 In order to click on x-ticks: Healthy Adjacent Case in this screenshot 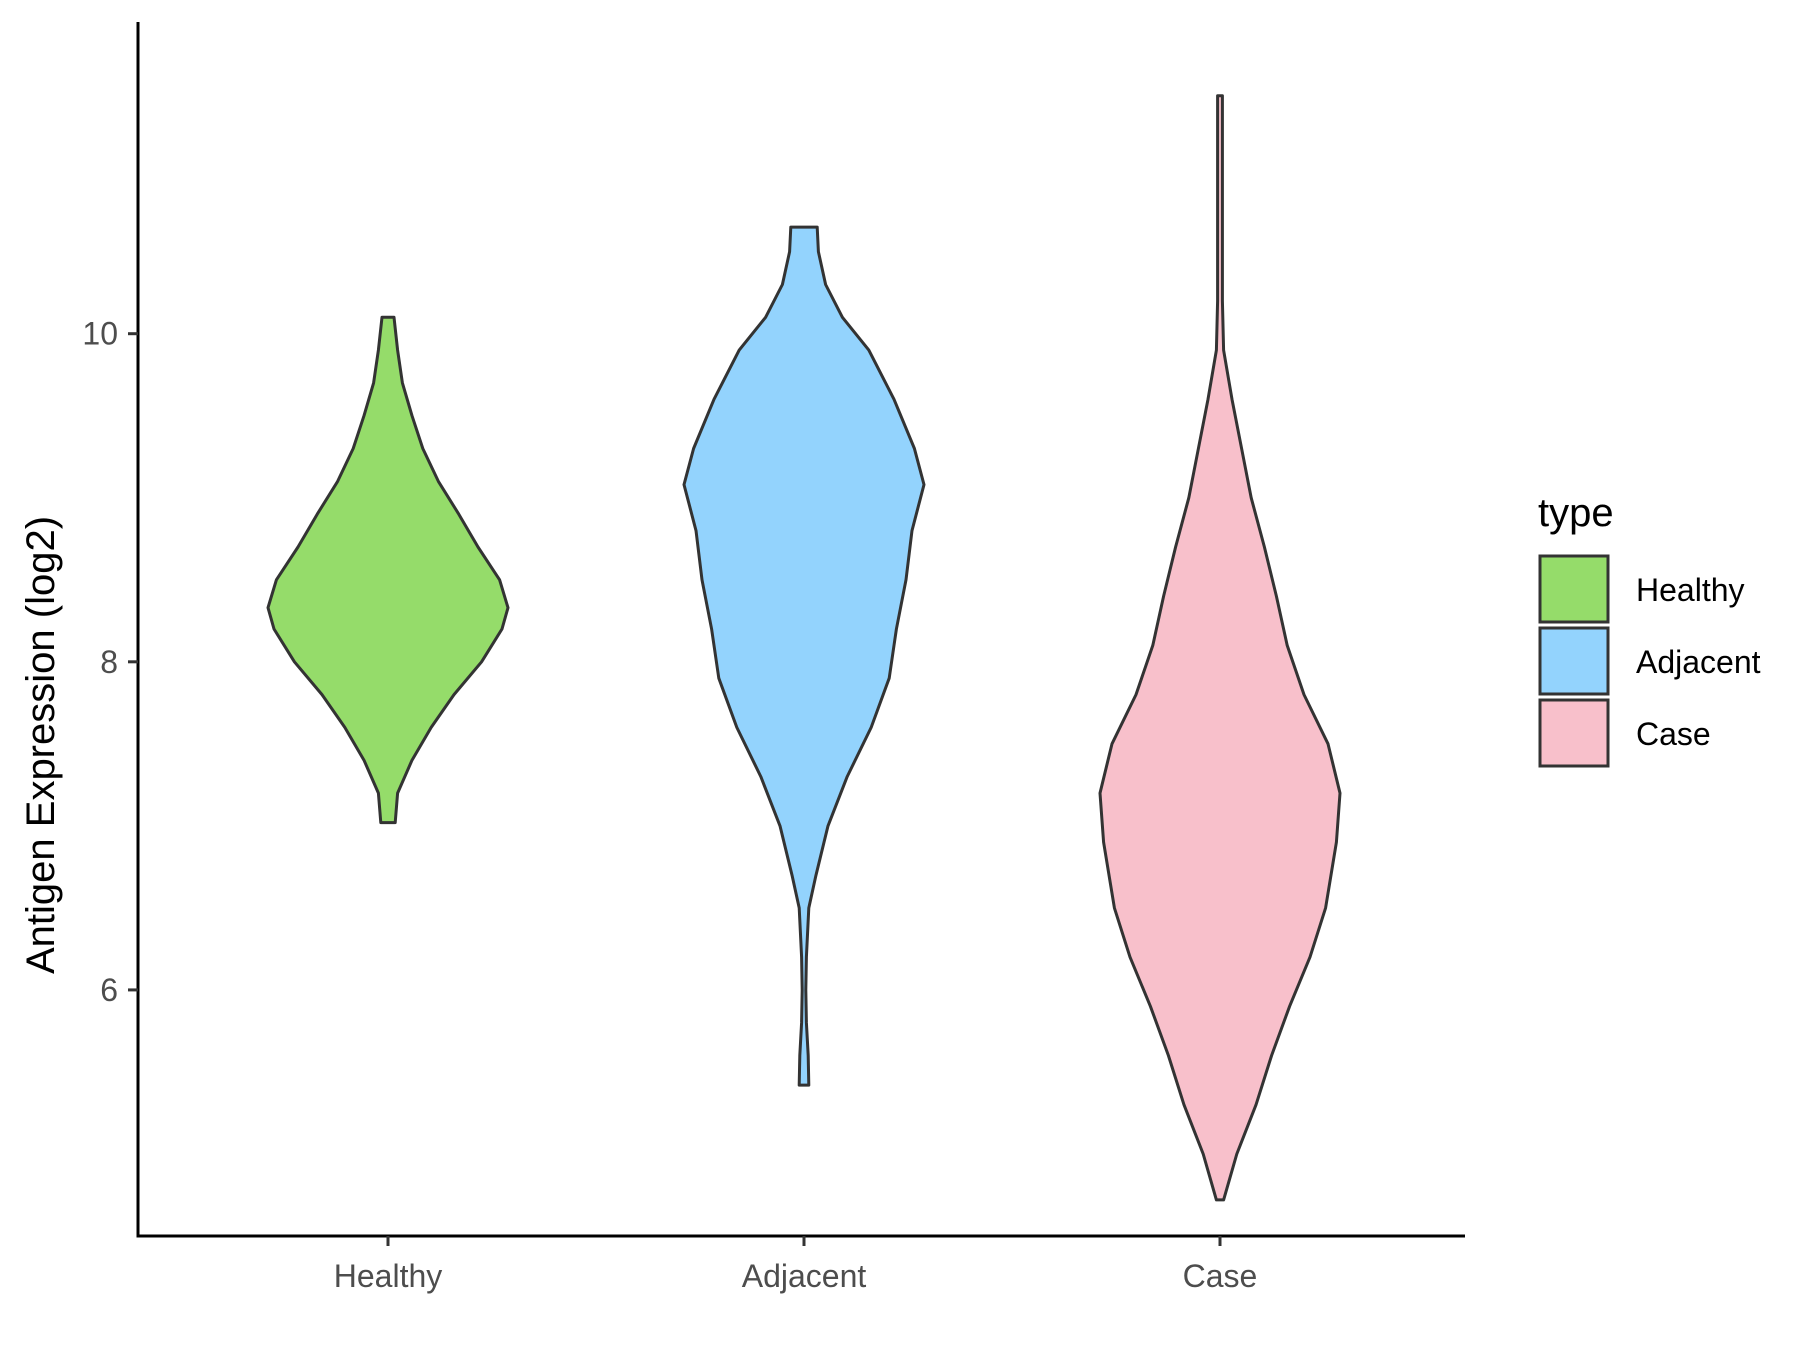, I will do `click(796, 1265)`.